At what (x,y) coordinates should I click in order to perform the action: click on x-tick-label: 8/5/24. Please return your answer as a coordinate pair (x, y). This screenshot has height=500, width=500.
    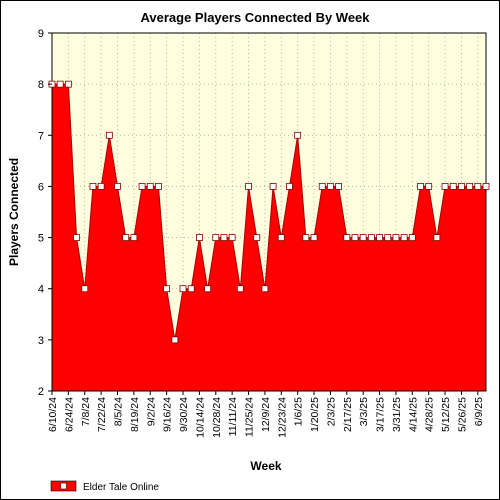
    Looking at the image, I should click on (119, 411).